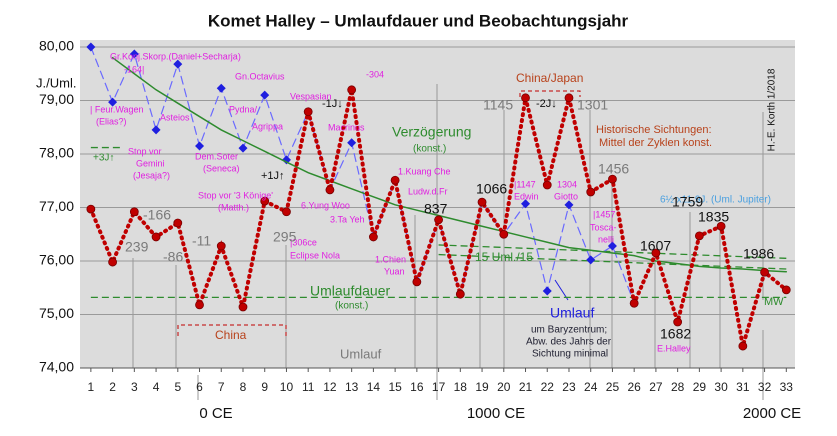 Image resolution: width=837 pixels, height=436 pixels. What do you see at coordinates (656, 387) in the screenshot?
I see `x-tick-label: 27` at bounding box center [656, 387].